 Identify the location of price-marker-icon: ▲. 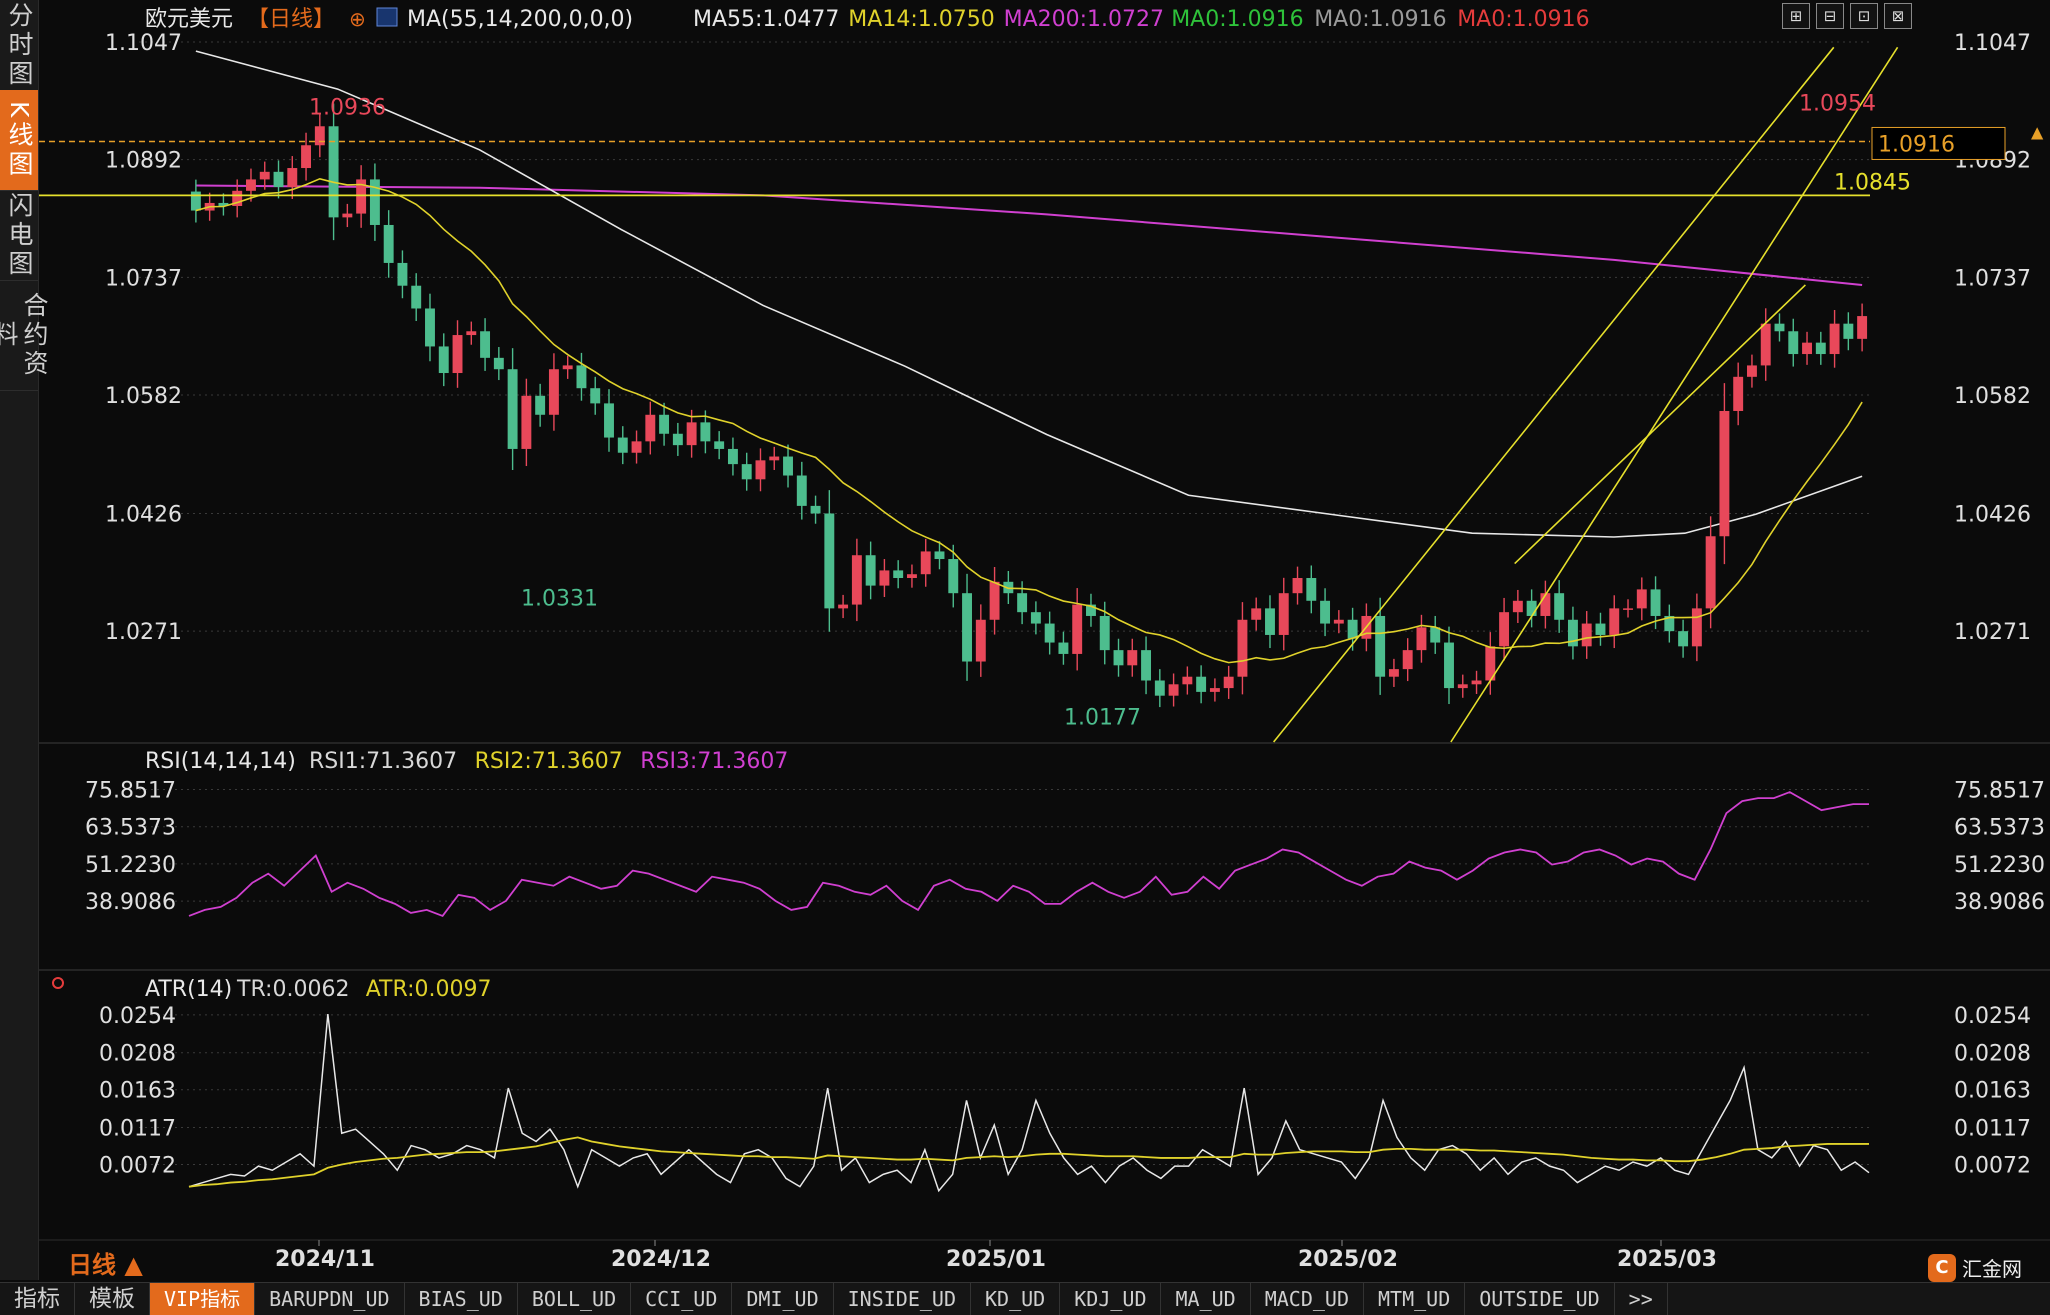
(2037, 131).